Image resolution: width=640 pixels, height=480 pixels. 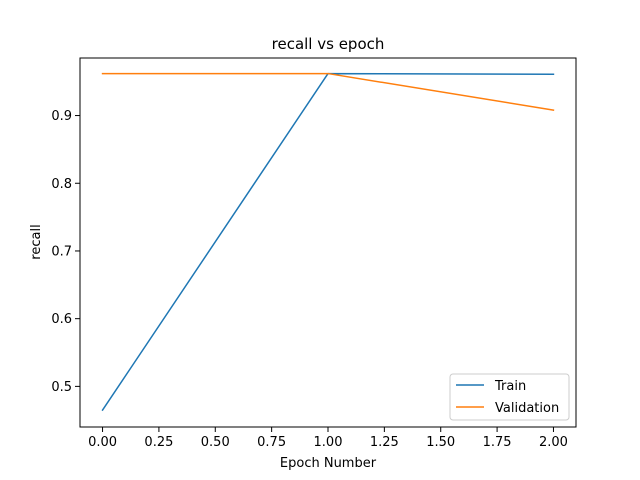 I want to click on legend: Train Validation, so click(x=509, y=397).